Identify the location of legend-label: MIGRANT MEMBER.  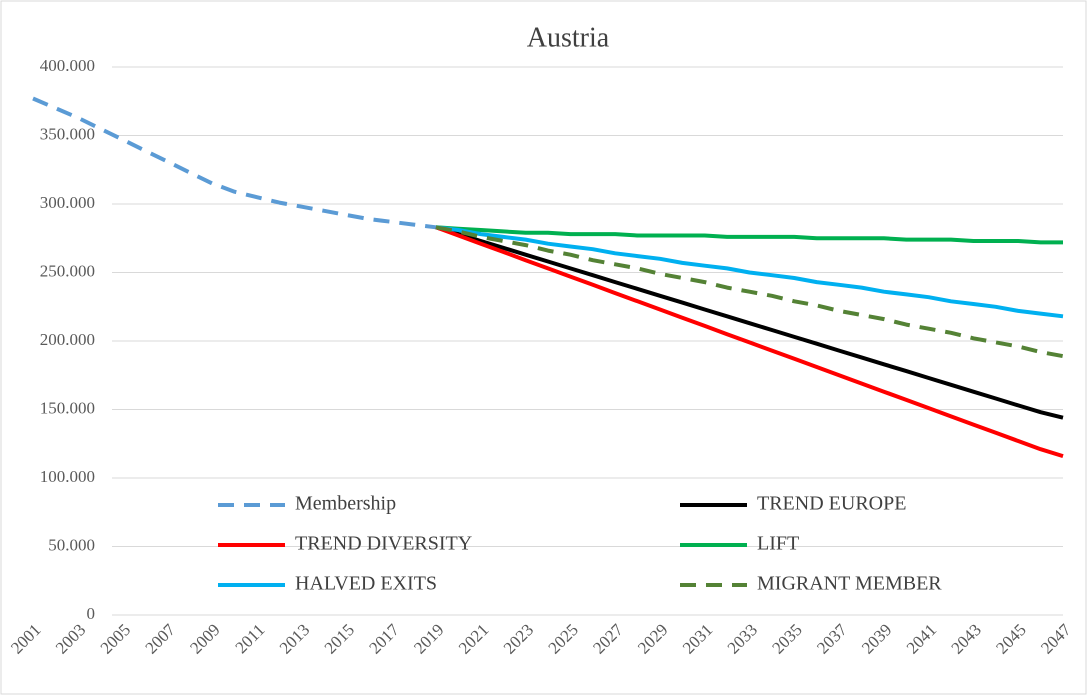
(849, 584).